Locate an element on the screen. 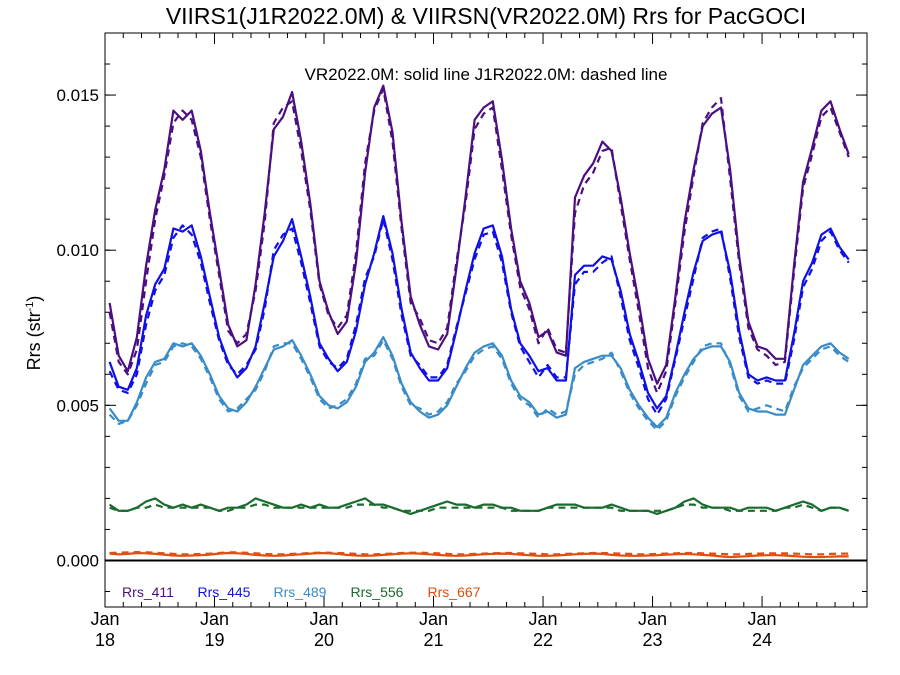  x-tick-label-year: 20 is located at coordinates (324, 640).